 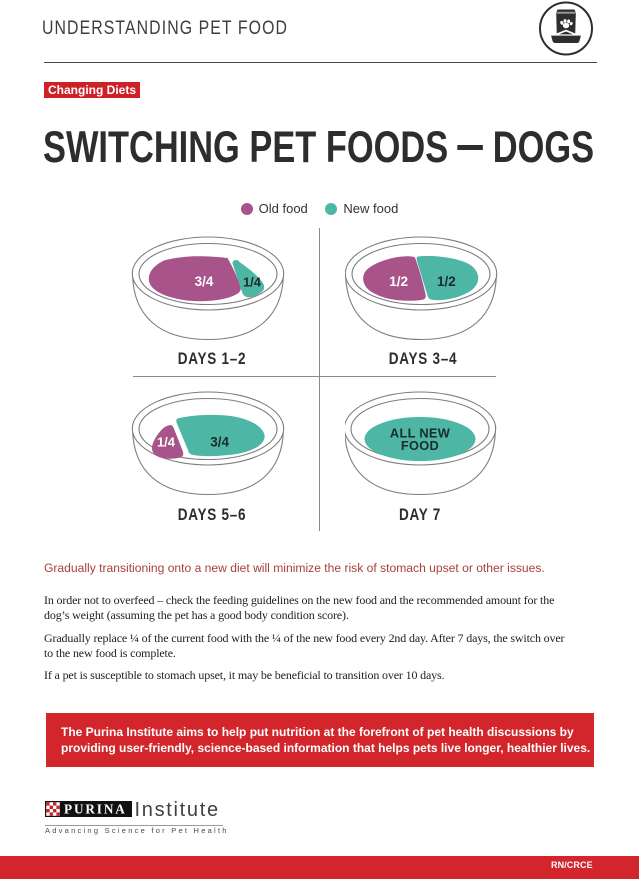 What do you see at coordinates (420, 433) in the screenshot?
I see `svg-text: ALL NEW` at bounding box center [420, 433].